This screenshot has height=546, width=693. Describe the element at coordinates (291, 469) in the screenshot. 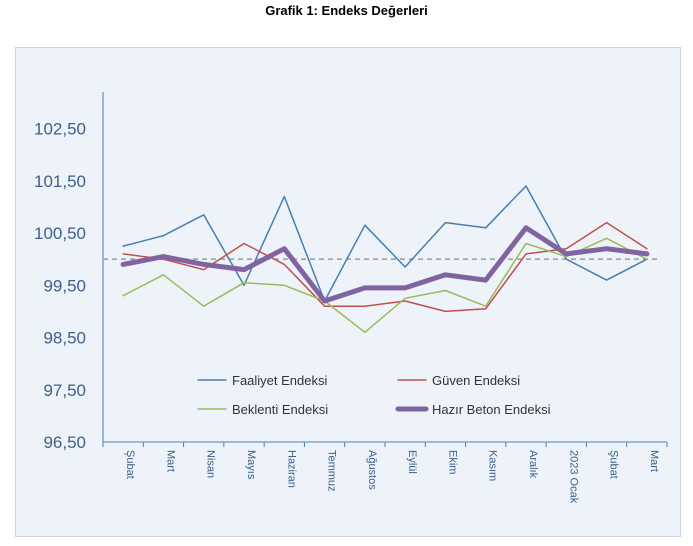

I see `x-tick-label: Haziran` at that location.